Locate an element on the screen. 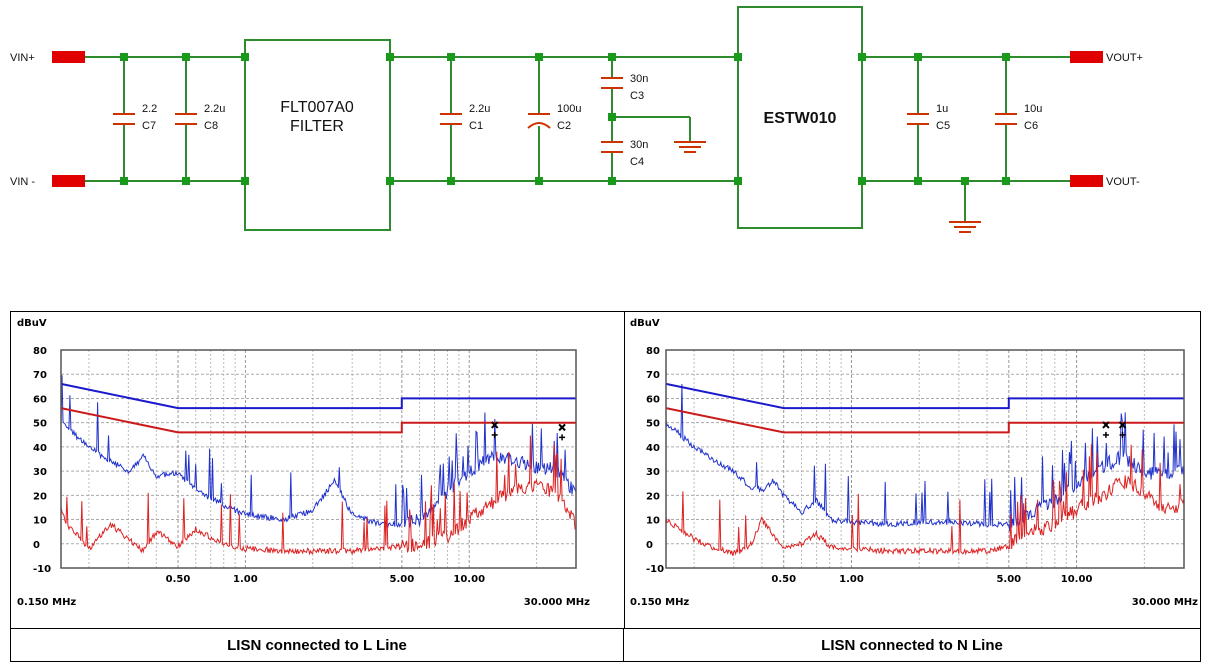 The height and width of the screenshot is (667, 1212). vout-neg-port is located at coordinates (1086, 181).